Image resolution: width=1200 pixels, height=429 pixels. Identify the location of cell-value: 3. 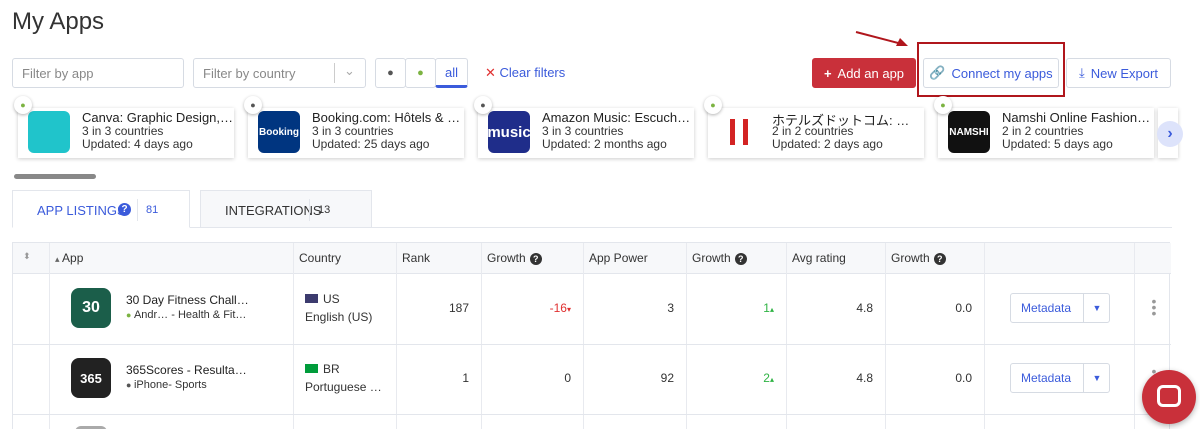
(670, 308).